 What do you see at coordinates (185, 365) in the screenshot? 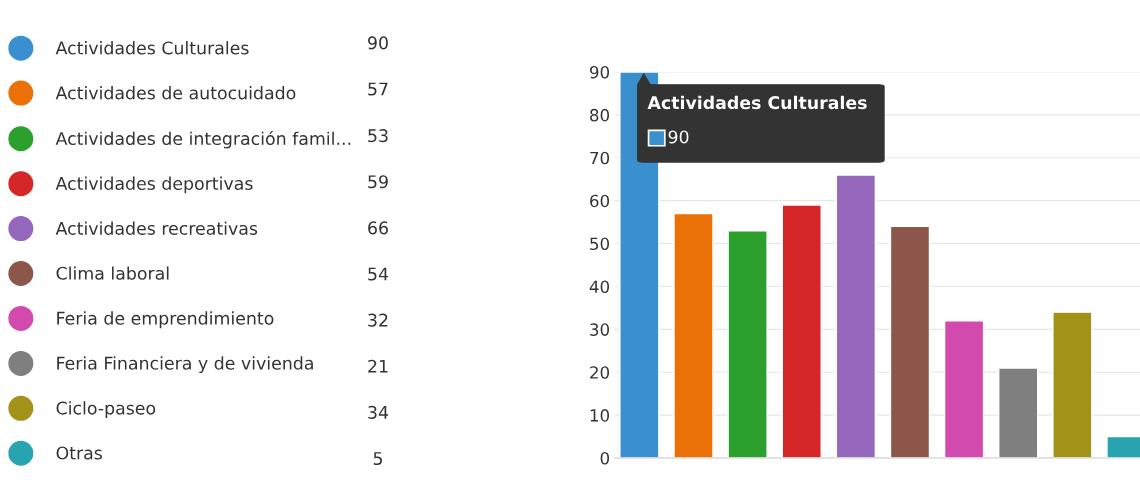
I see `legend-label: Feria Financiera y de vivienda` at bounding box center [185, 365].